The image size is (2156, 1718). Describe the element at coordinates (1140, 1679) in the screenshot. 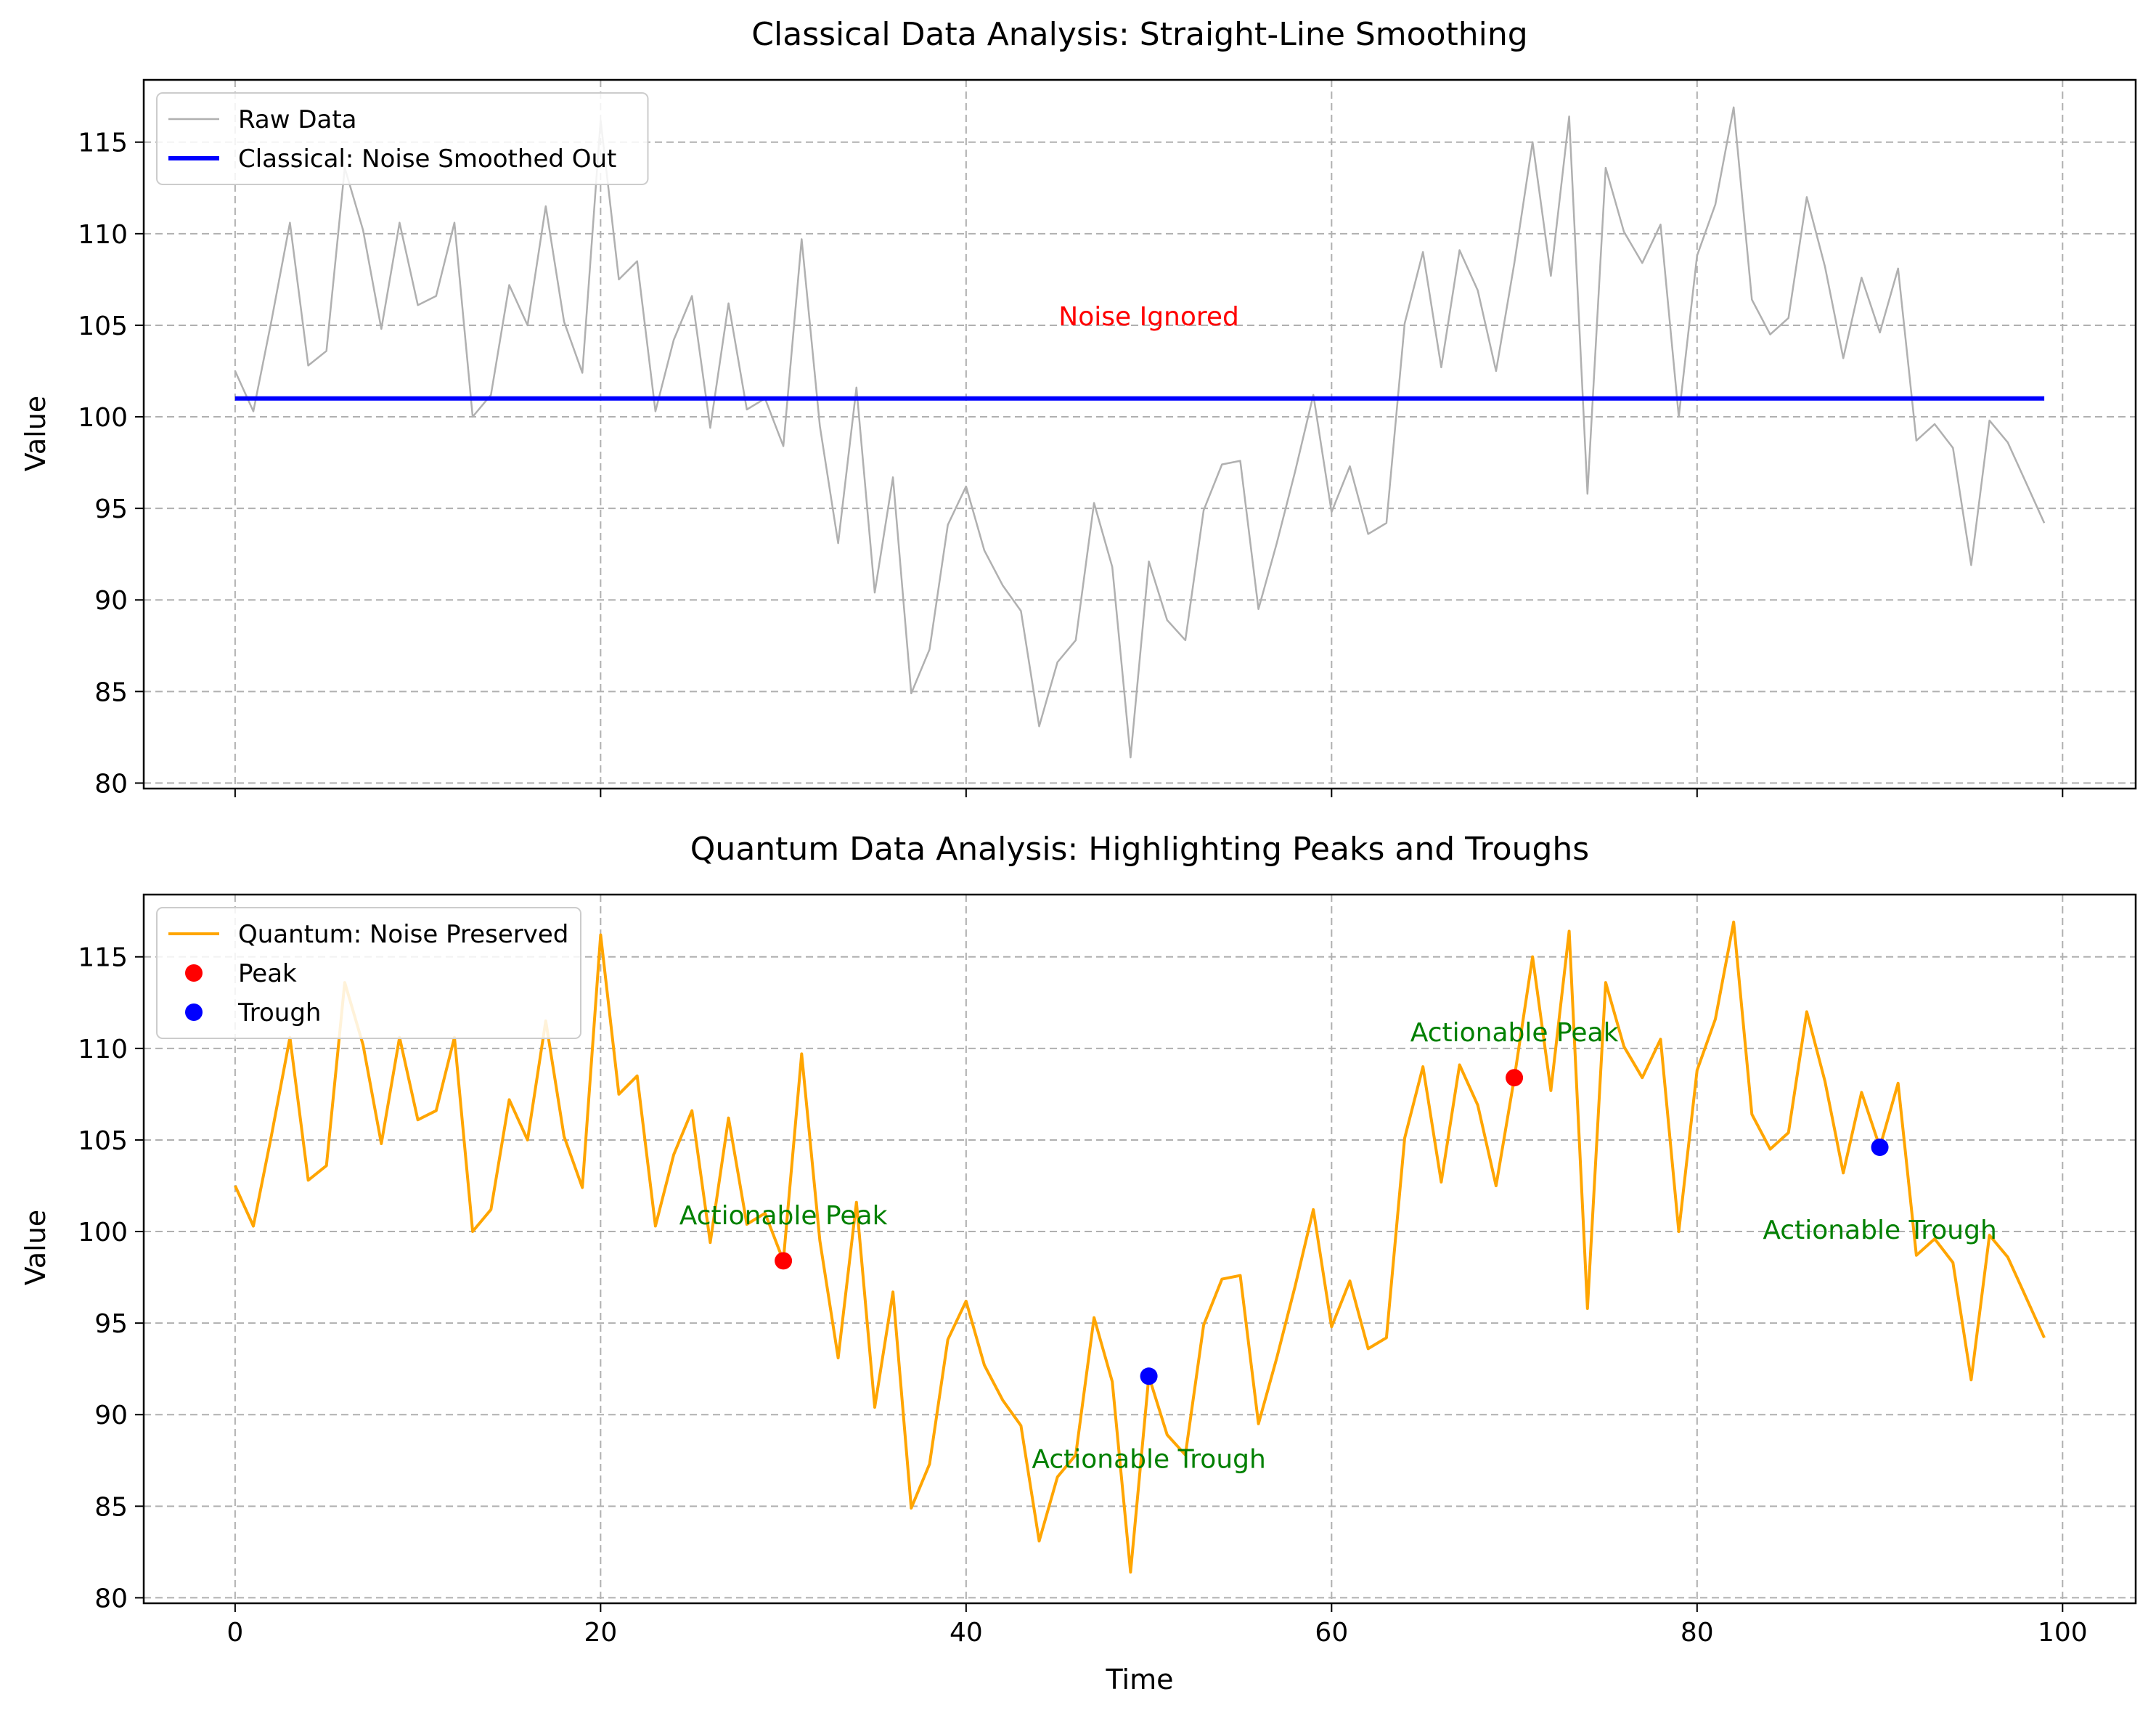

I see `x-axis-label: Time` at that location.